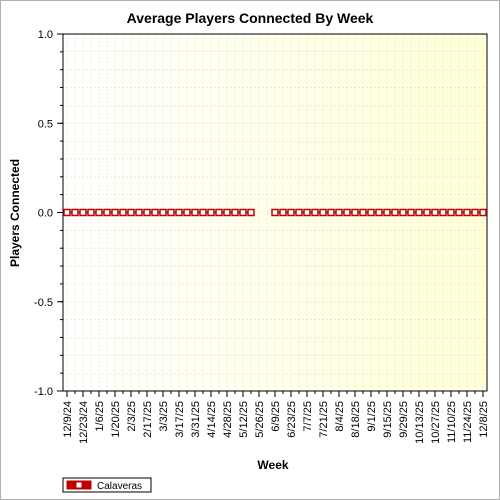 This screenshot has width=500, height=500. What do you see at coordinates (45, 35) in the screenshot?
I see `y-tick-label: 1.0` at bounding box center [45, 35].